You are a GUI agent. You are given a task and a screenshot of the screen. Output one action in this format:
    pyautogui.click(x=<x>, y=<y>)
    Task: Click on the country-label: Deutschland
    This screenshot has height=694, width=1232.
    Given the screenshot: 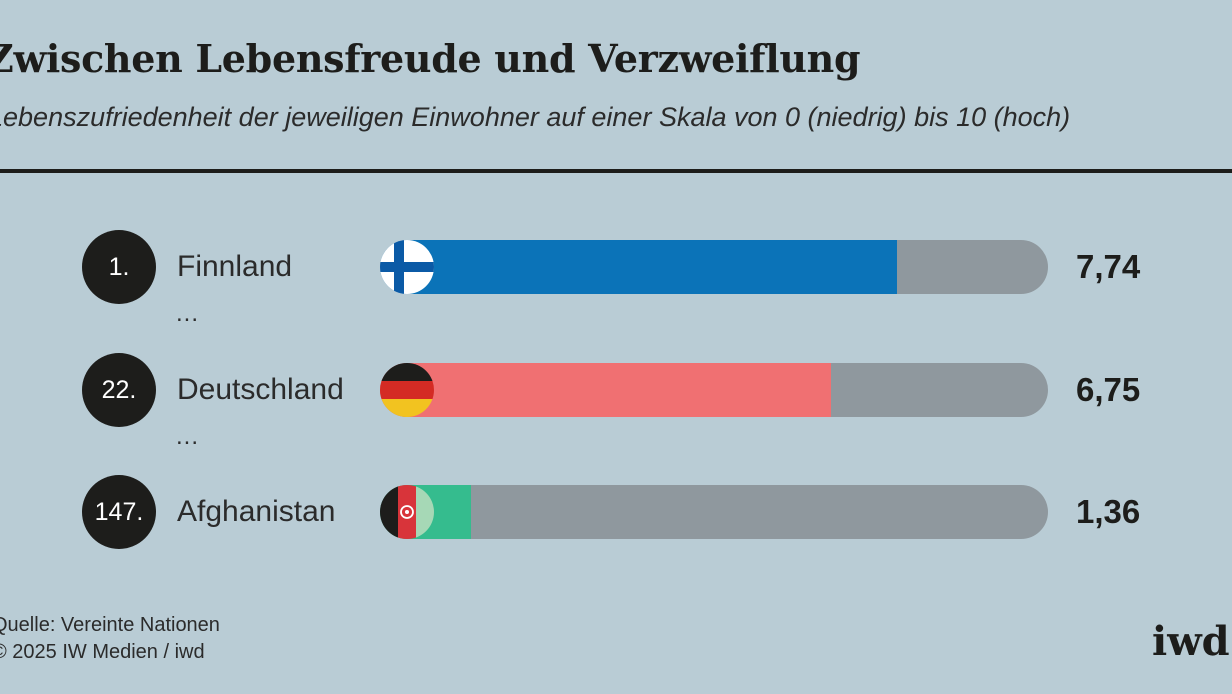 What is the action you would take?
    pyautogui.click(x=260, y=389)
    